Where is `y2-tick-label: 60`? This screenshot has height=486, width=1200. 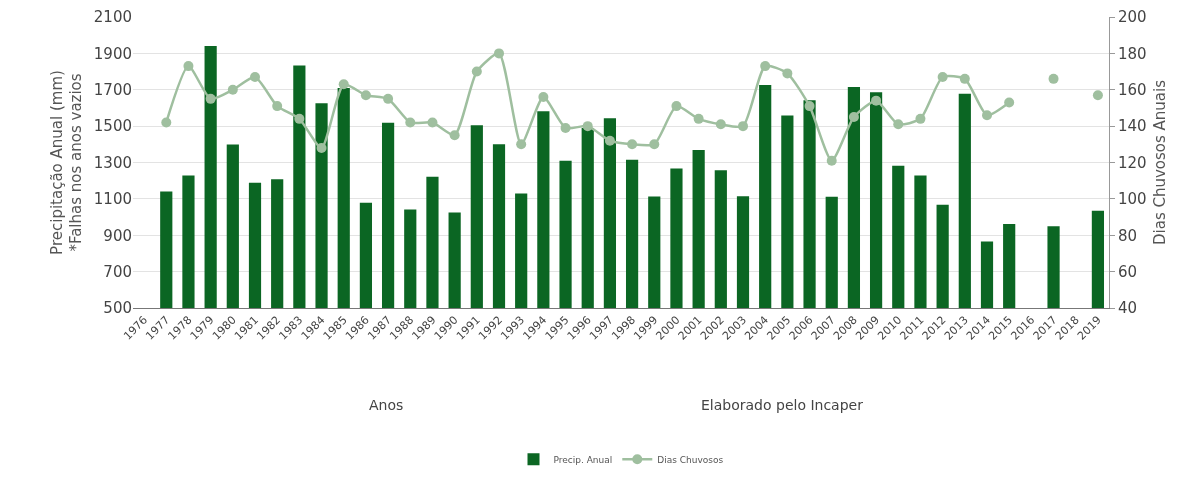
y2-tick-label: 60 is located at coordinates (1128, 271).